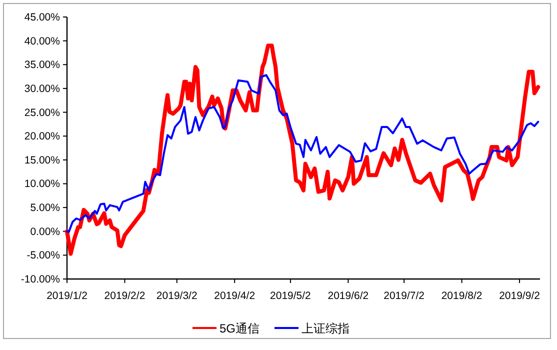  What do you see at coordinates (42, 112) in the screenshot?
I see `y-tick-label: 25.00%` at bounding box center [42, 112].